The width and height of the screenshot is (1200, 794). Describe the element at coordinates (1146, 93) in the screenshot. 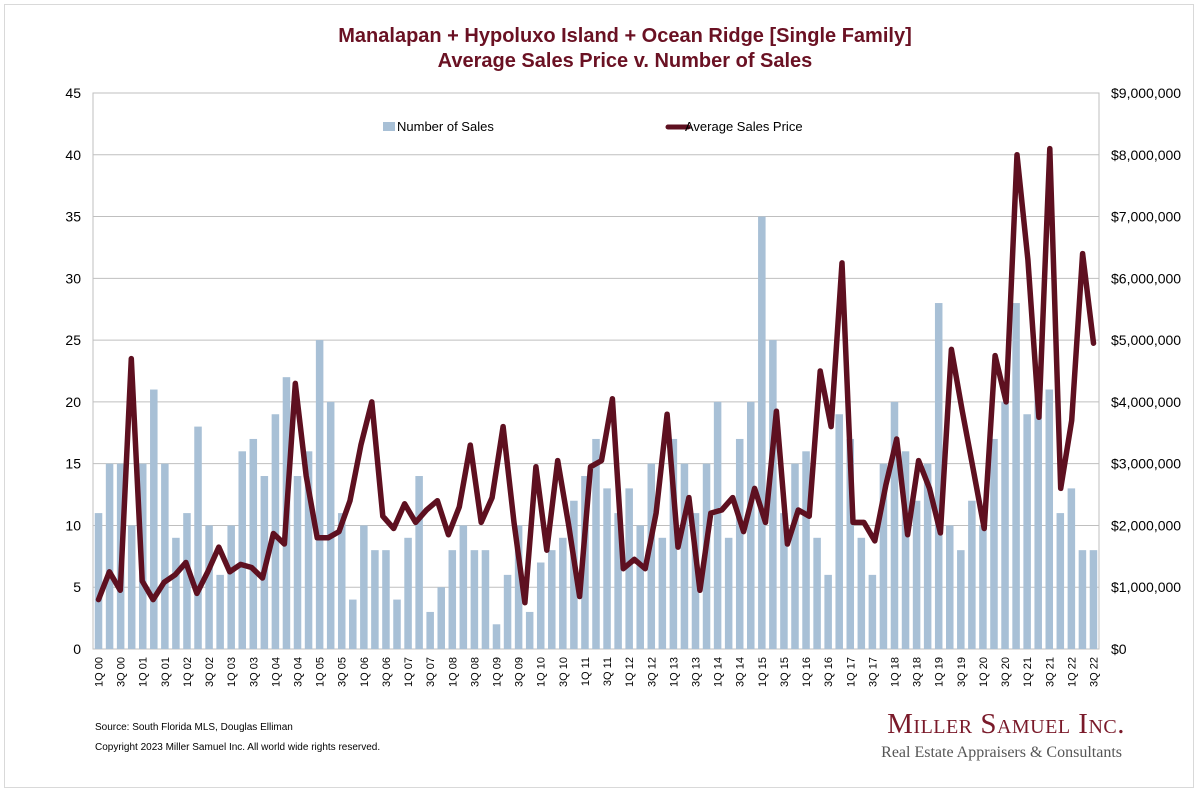

I see `right-axis-tick-label: $9,000,000` at that location.